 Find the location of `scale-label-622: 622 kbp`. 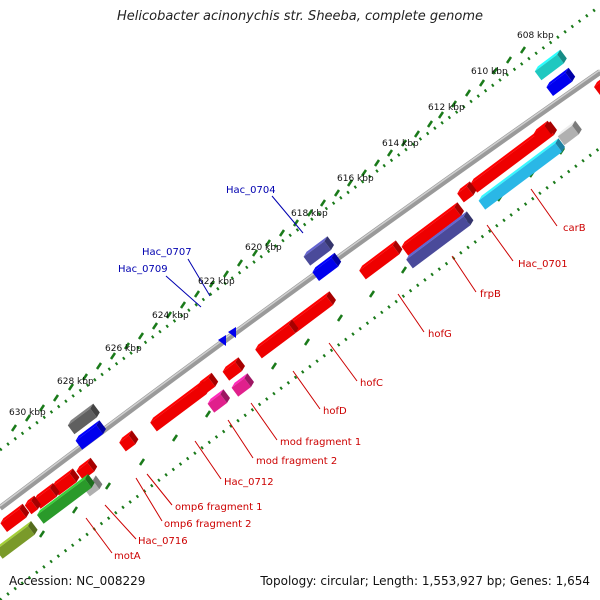

scale-label-622: 622 kbp is located at coordinates (216, 282).